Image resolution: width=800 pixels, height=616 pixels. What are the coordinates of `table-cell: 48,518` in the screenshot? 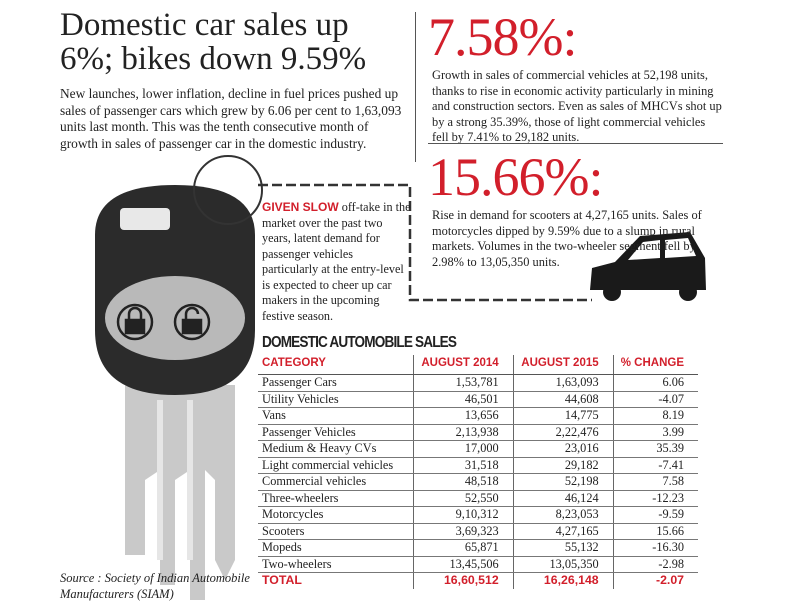 It's located at (463, 482).